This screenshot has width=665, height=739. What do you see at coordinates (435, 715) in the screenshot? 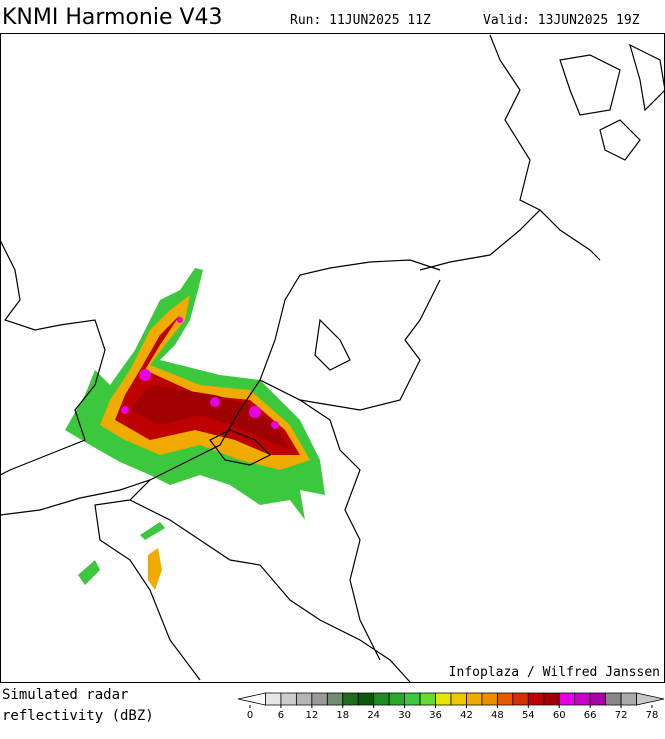
I see `tick-label: 36` at bounding box center [435, 715].